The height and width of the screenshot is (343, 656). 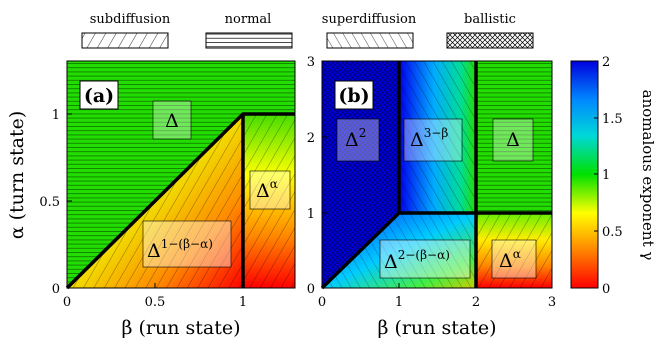 What do you see at coordinates (311, 62) in the screenshot?
I see `panel-b-ytick: 3` at bounding box center [311, 62].